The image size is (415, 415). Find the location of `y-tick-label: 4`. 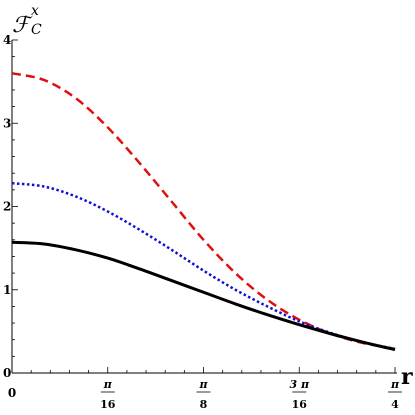

y-tick-label: 4 is located at coordinates (7, 40).